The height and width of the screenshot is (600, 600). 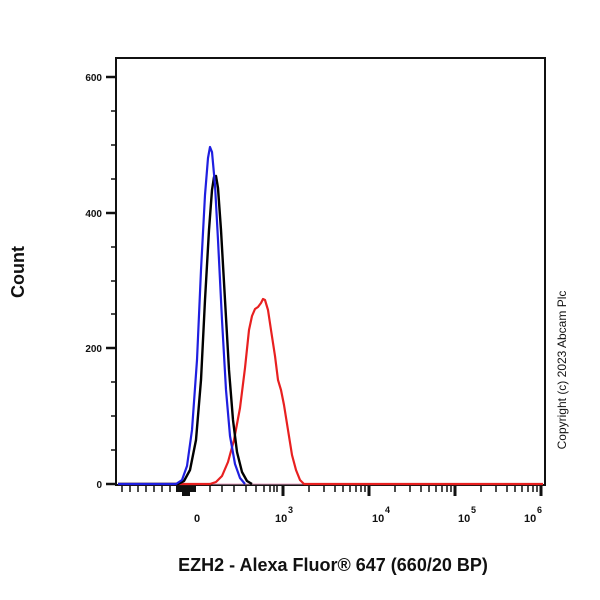 What do you see at coordinates (197, 519) in the screenshot?
I see `x-tick-label: 0` at bounding box center [197, 519].